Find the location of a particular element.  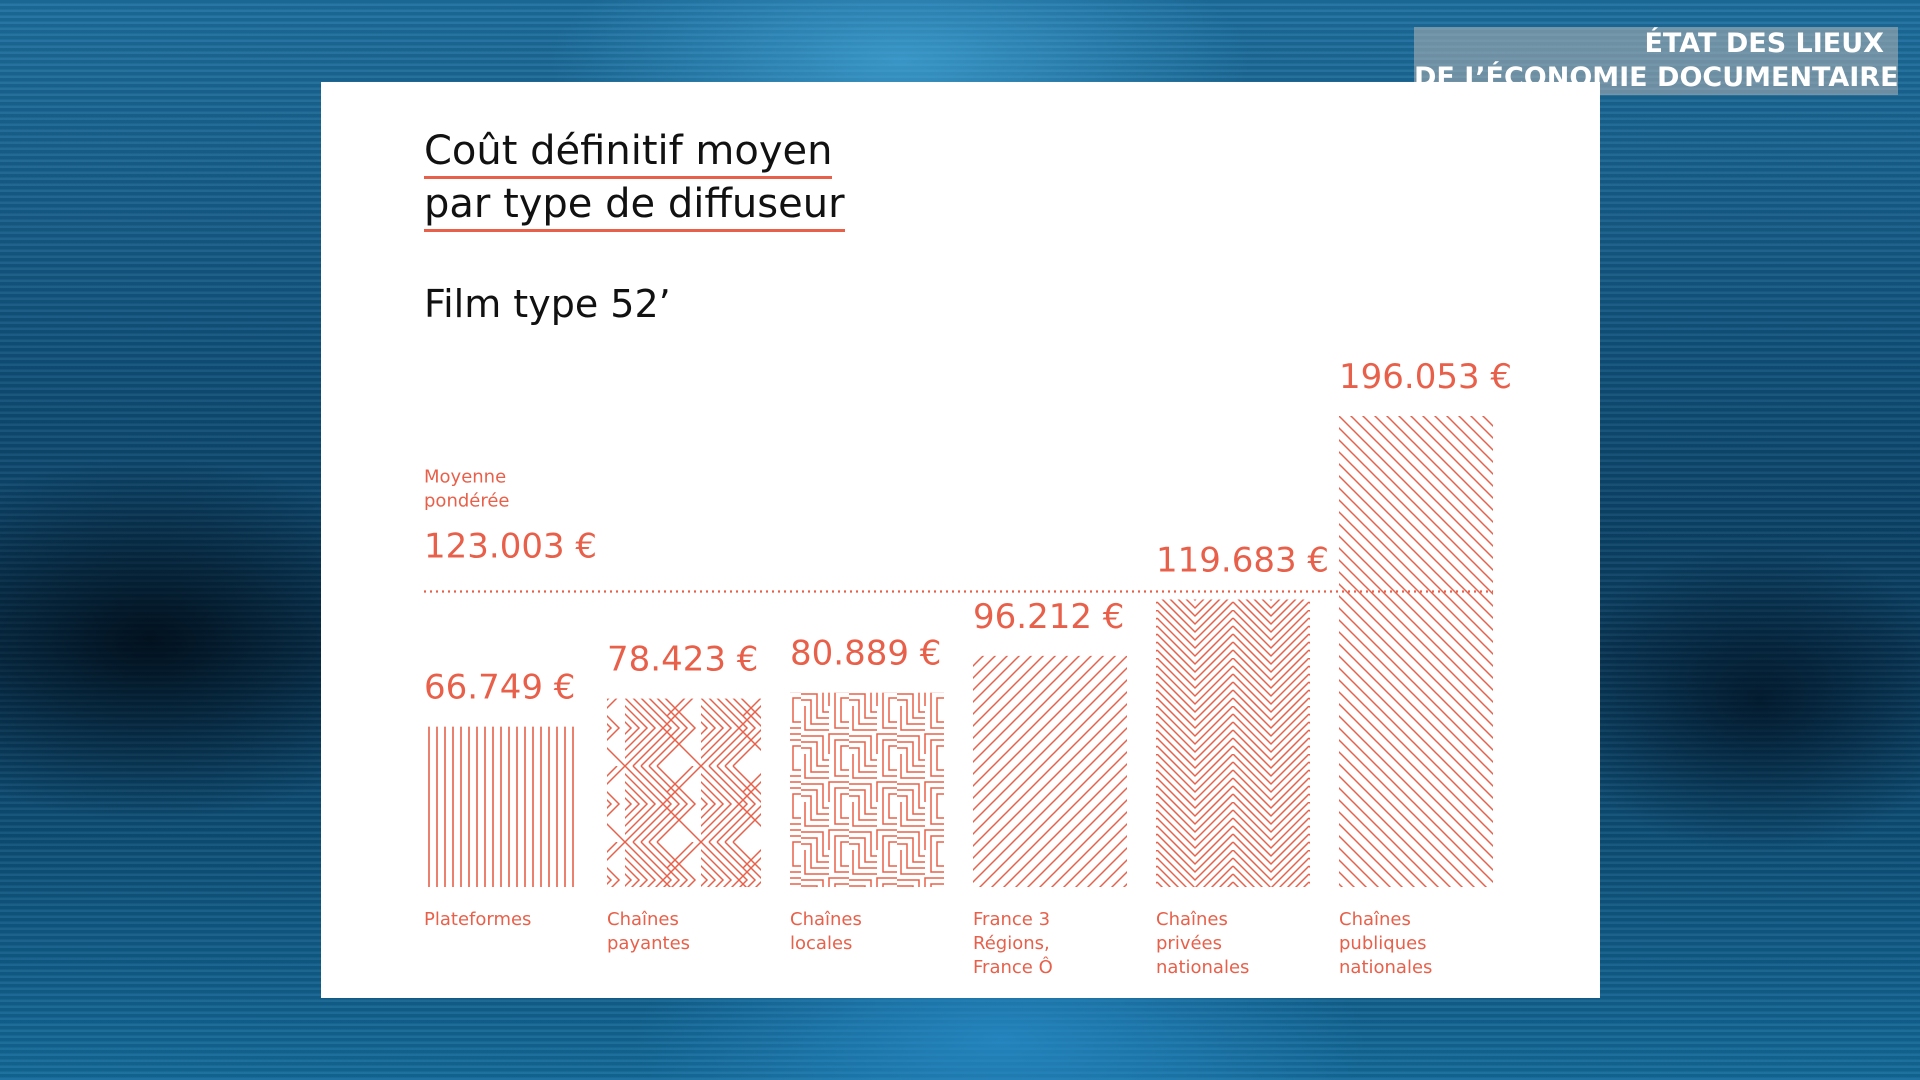

bar-value-label-6: 196.053 € is located at coordinates (1425, 377).